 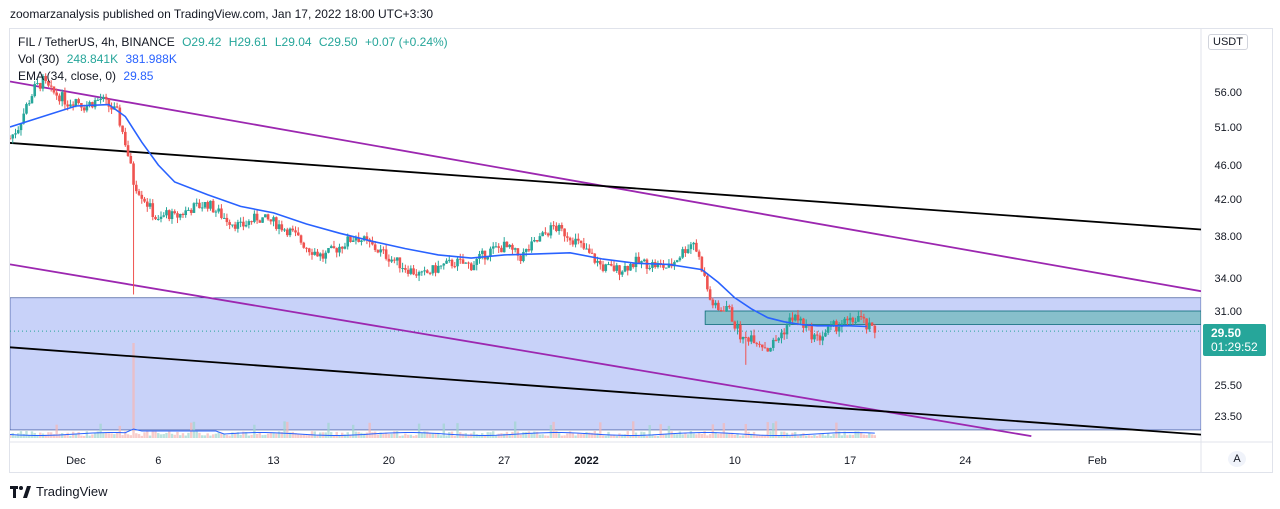 I want to click on auto-scale-button: A, so click(x=1237, y=459).